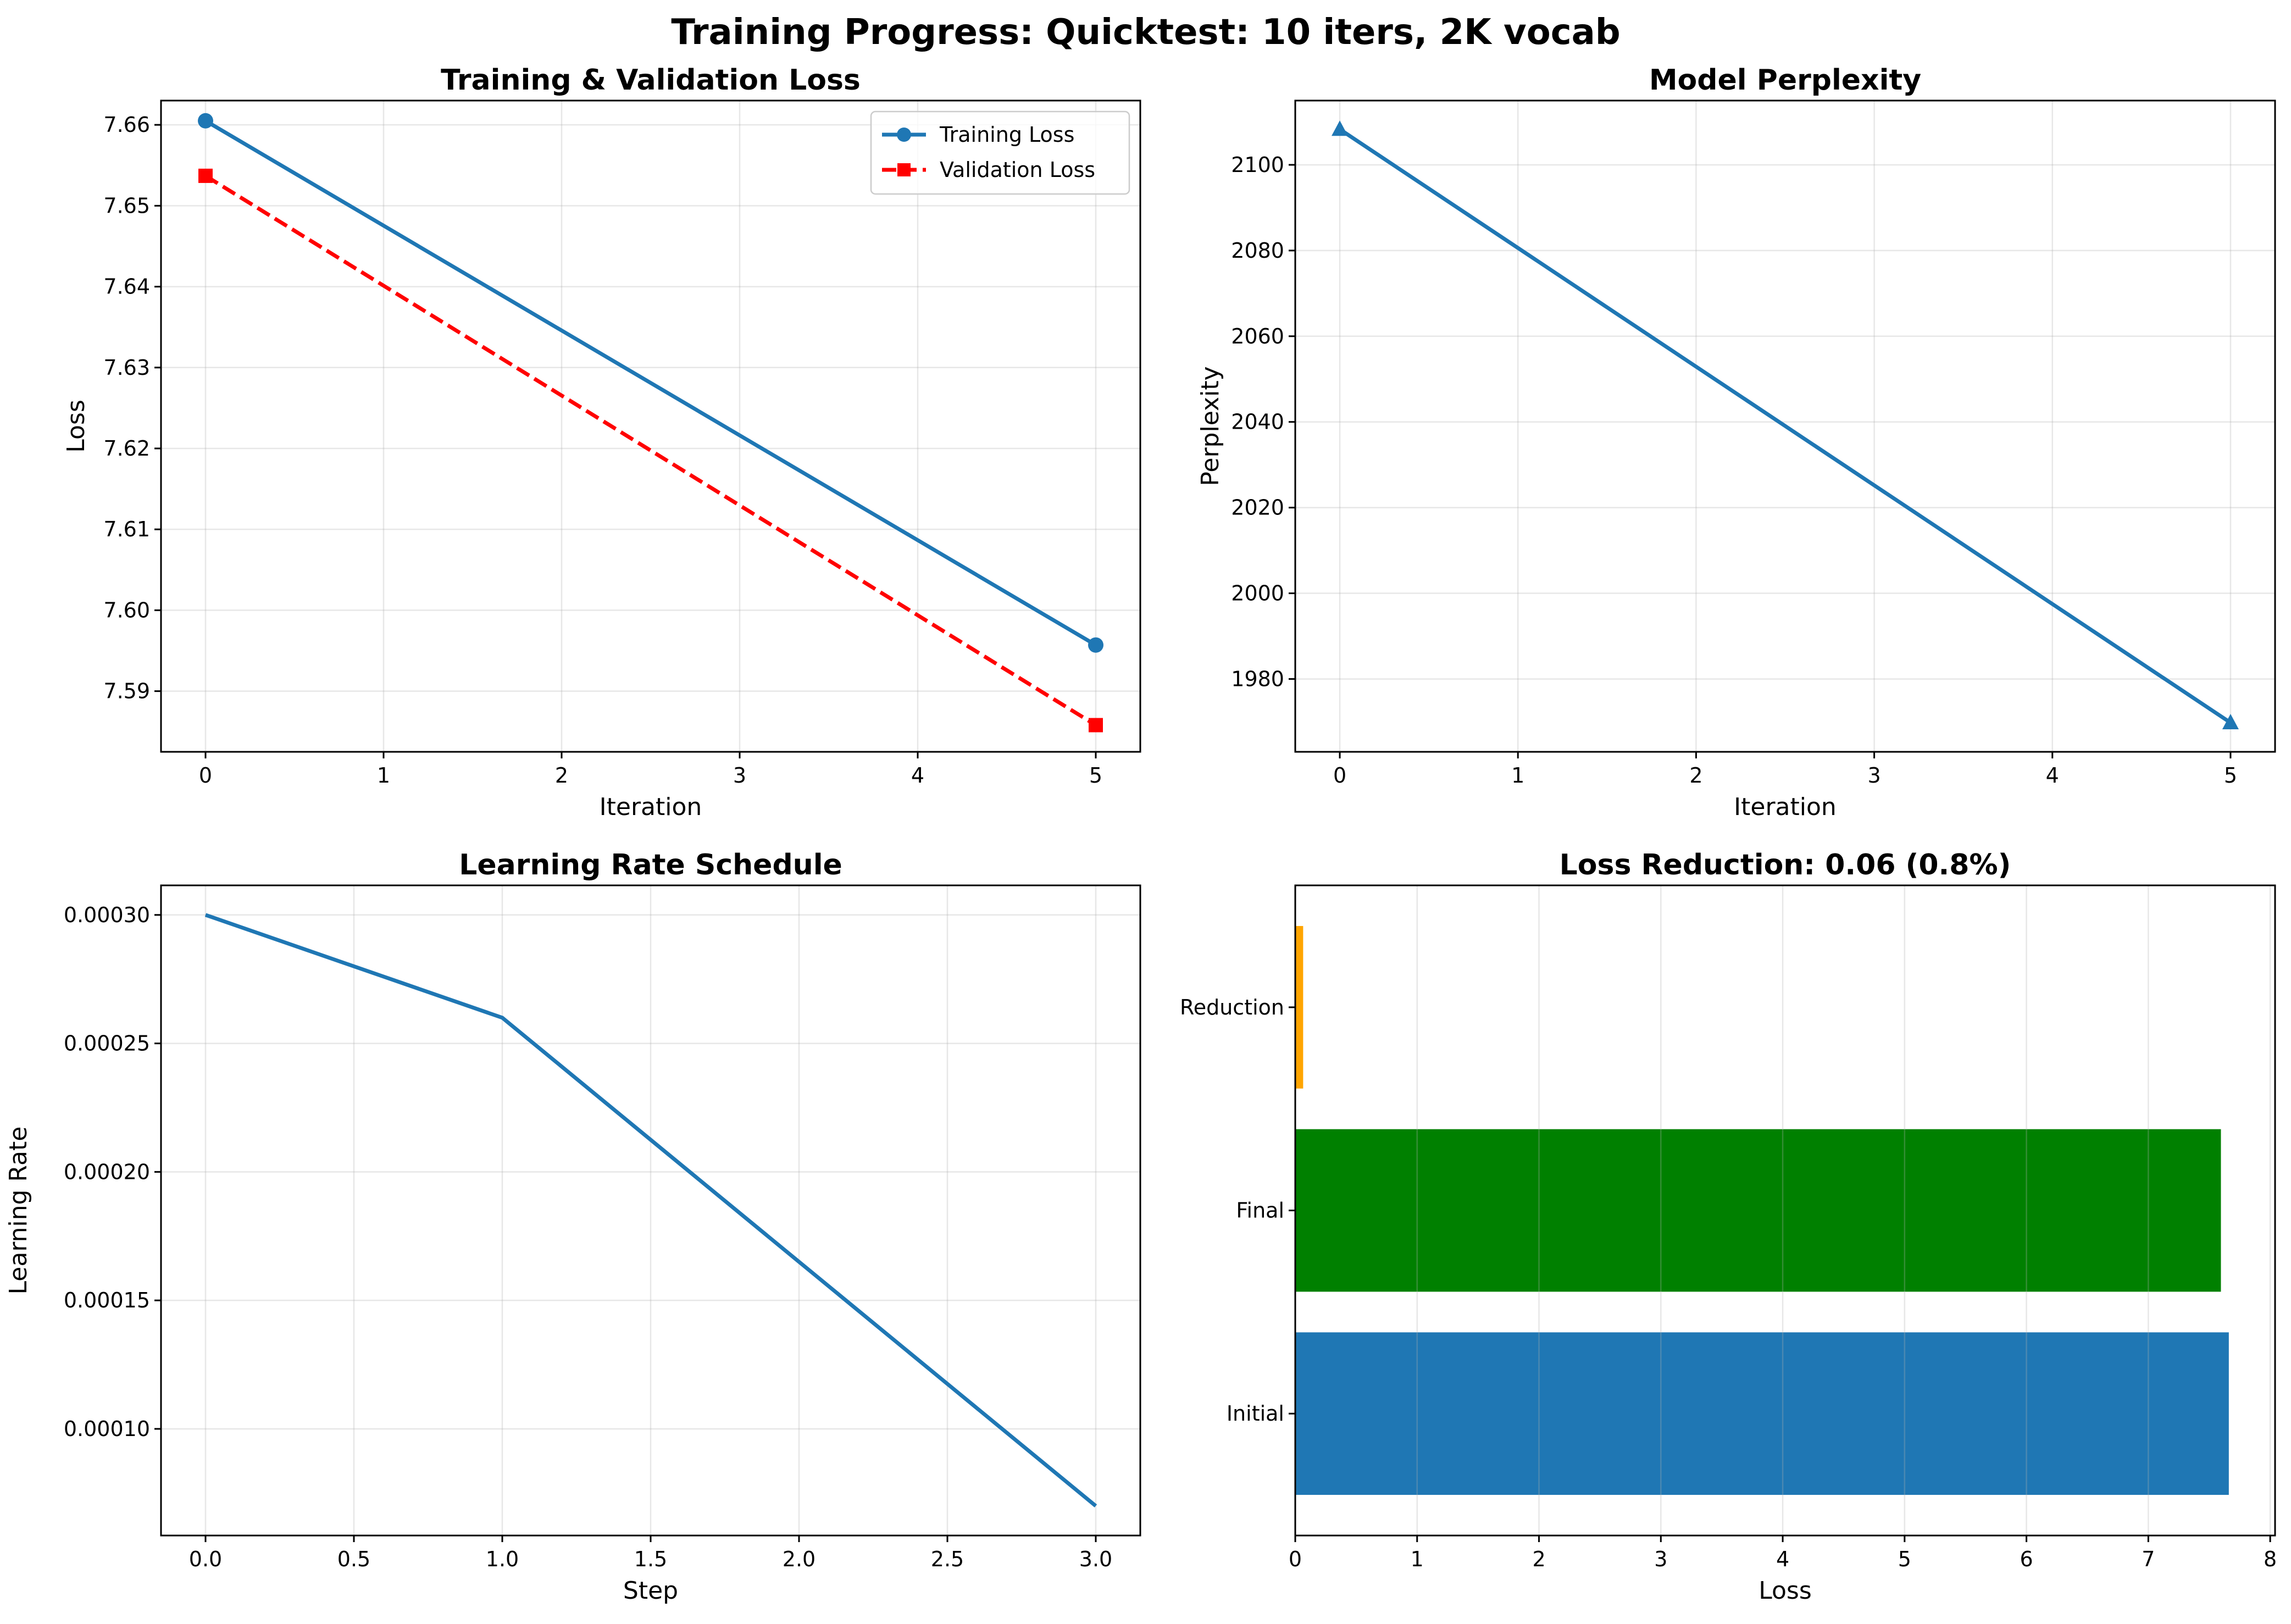  I want to click on perplexity-ytick-label: 2080, so click(1257, 251).